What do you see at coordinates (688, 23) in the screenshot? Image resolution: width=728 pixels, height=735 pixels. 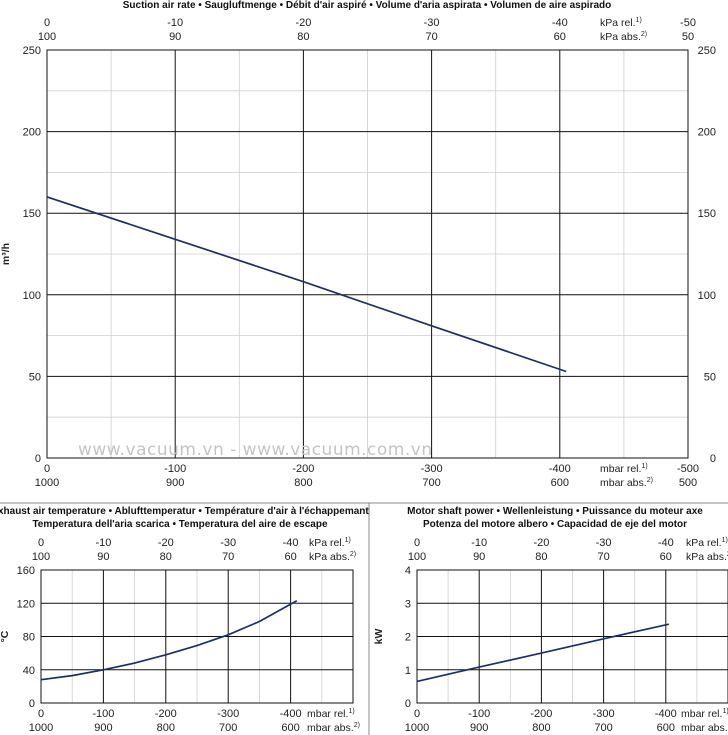 I see `top-tick-label-rel: -50` at bounding box center [688, 23].